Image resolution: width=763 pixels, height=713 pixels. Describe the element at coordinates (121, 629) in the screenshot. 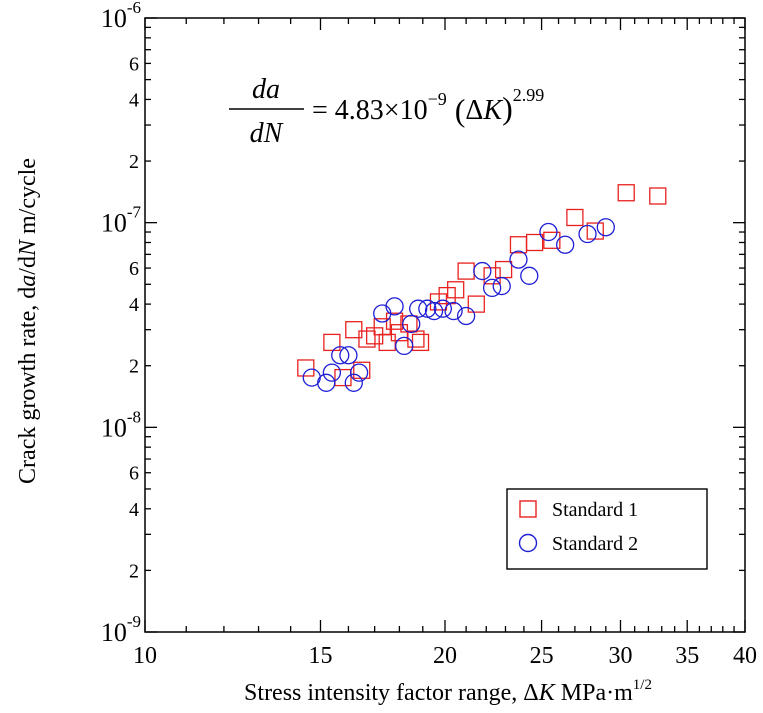

I see `y-decade-label: 10-9` at that location.